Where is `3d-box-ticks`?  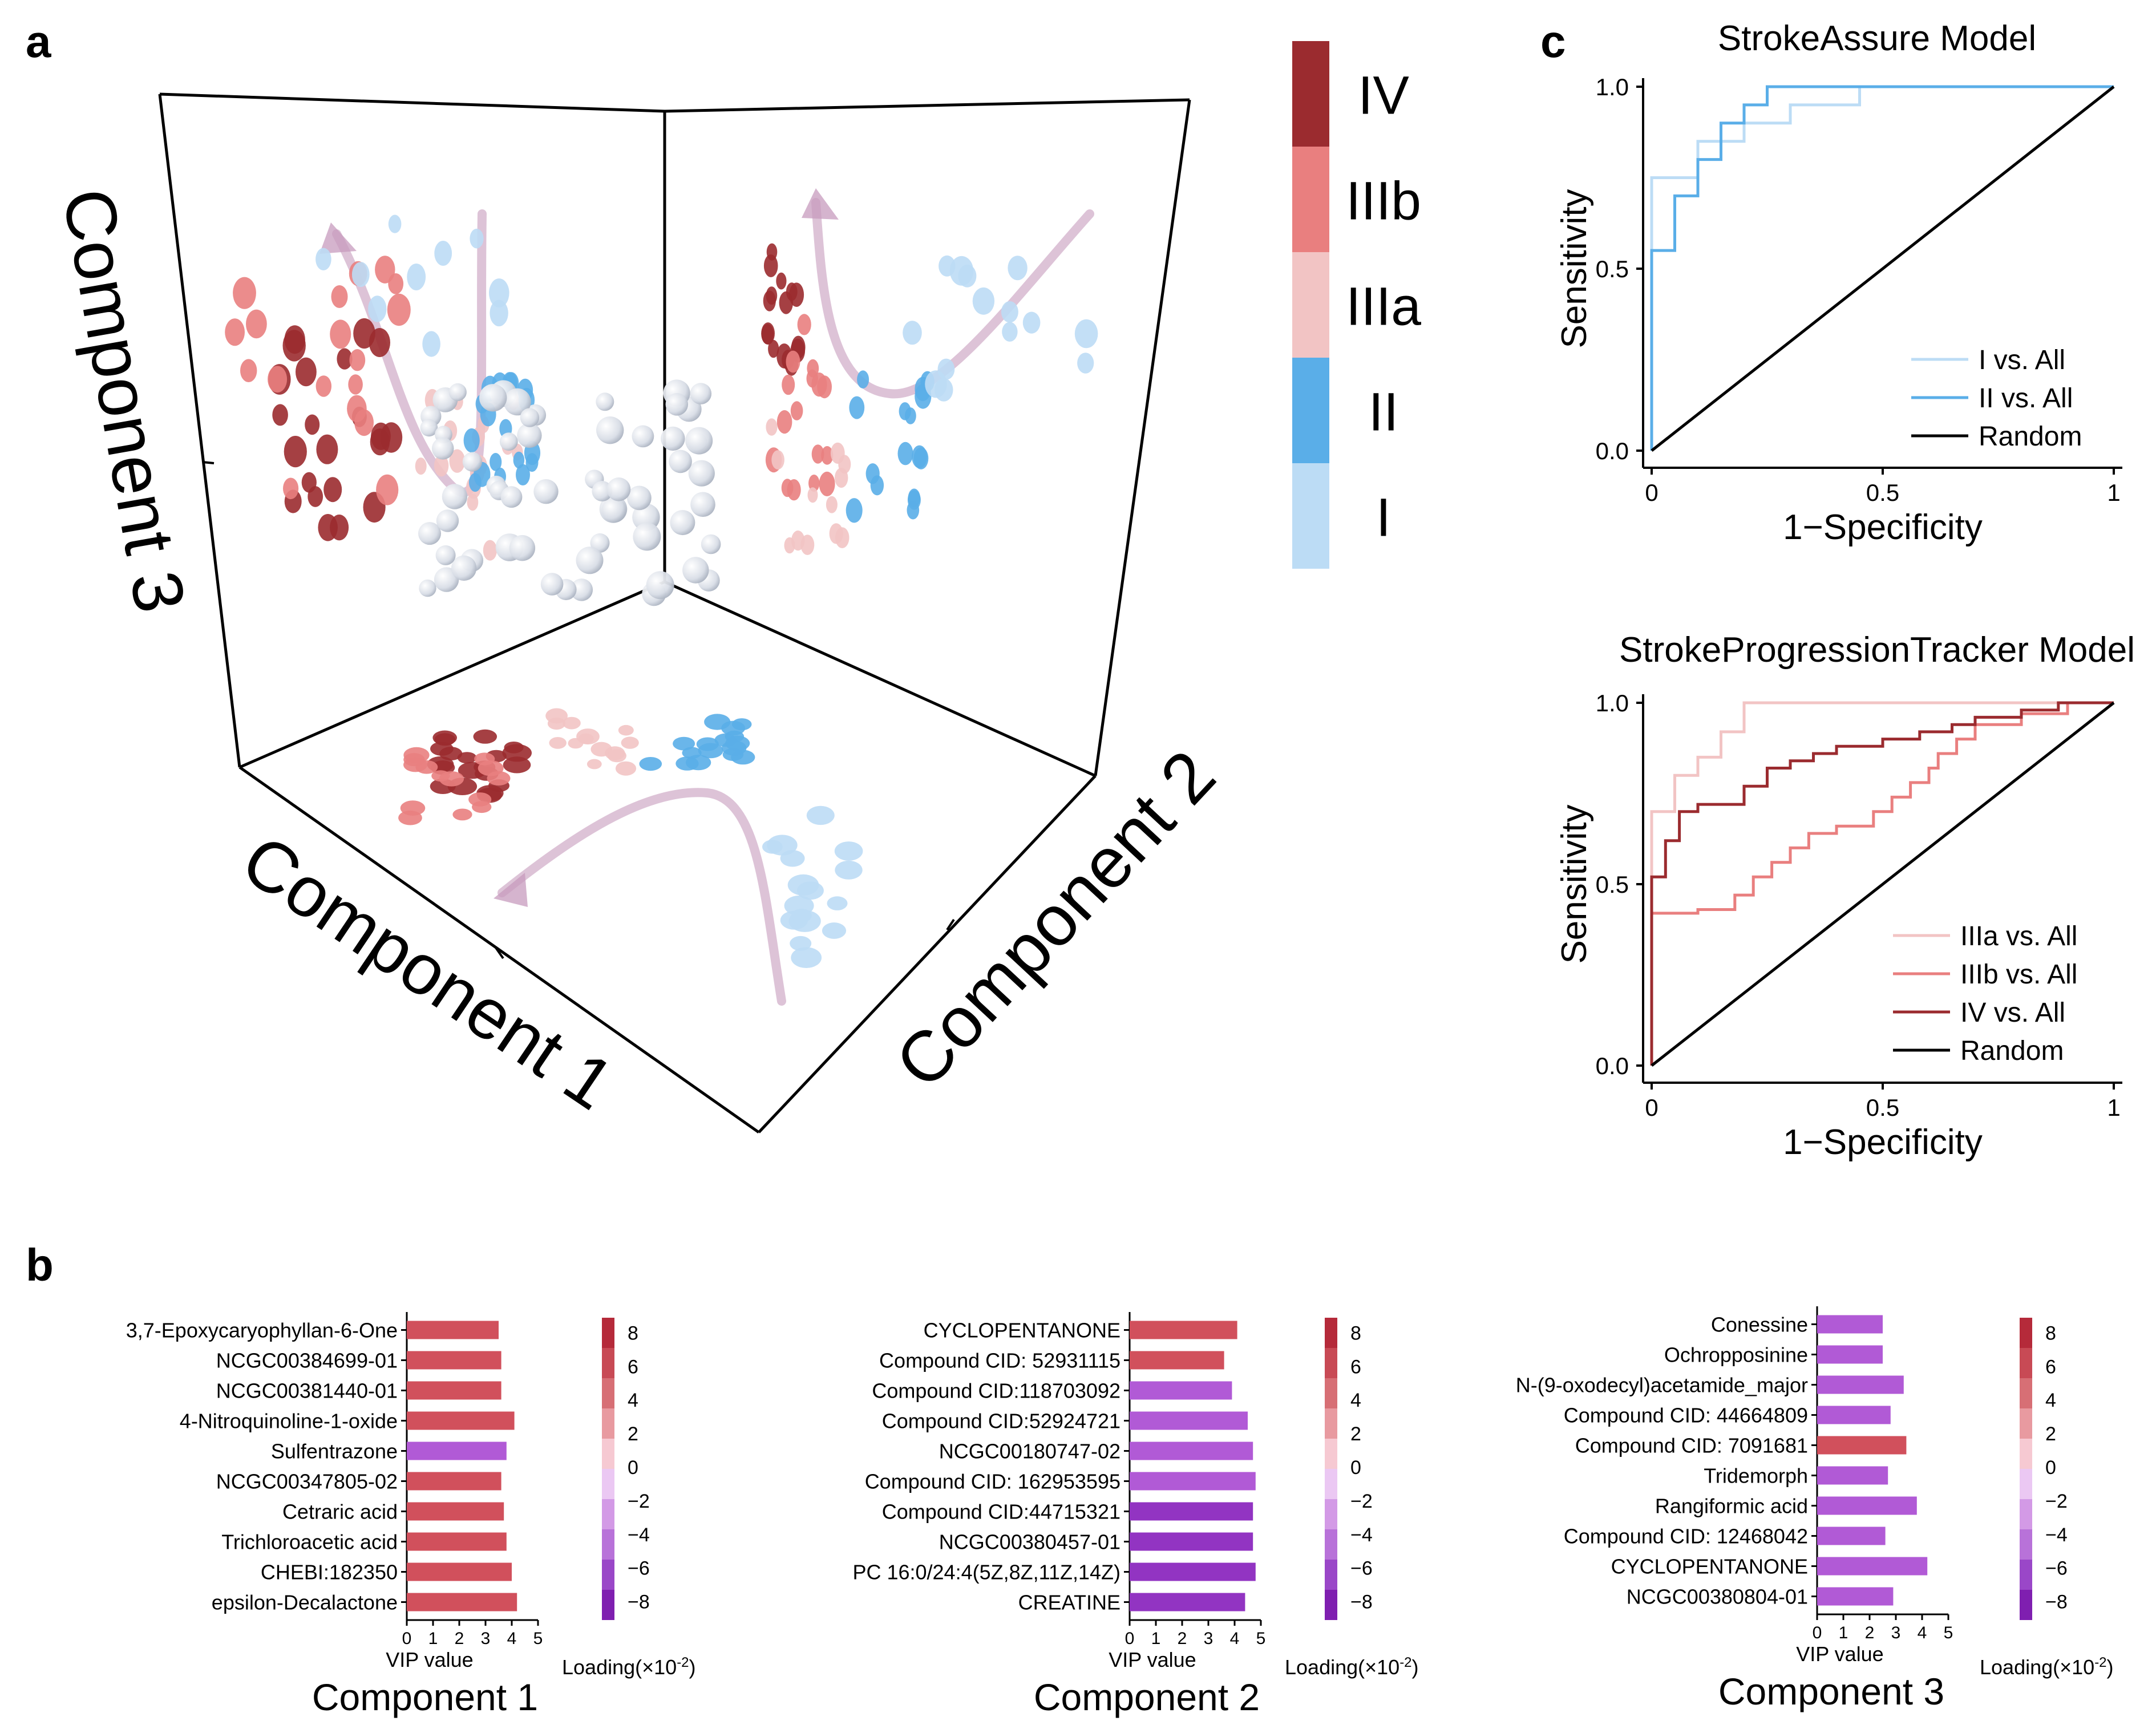 3d-box-ticks is located at coordinates (578, 710).